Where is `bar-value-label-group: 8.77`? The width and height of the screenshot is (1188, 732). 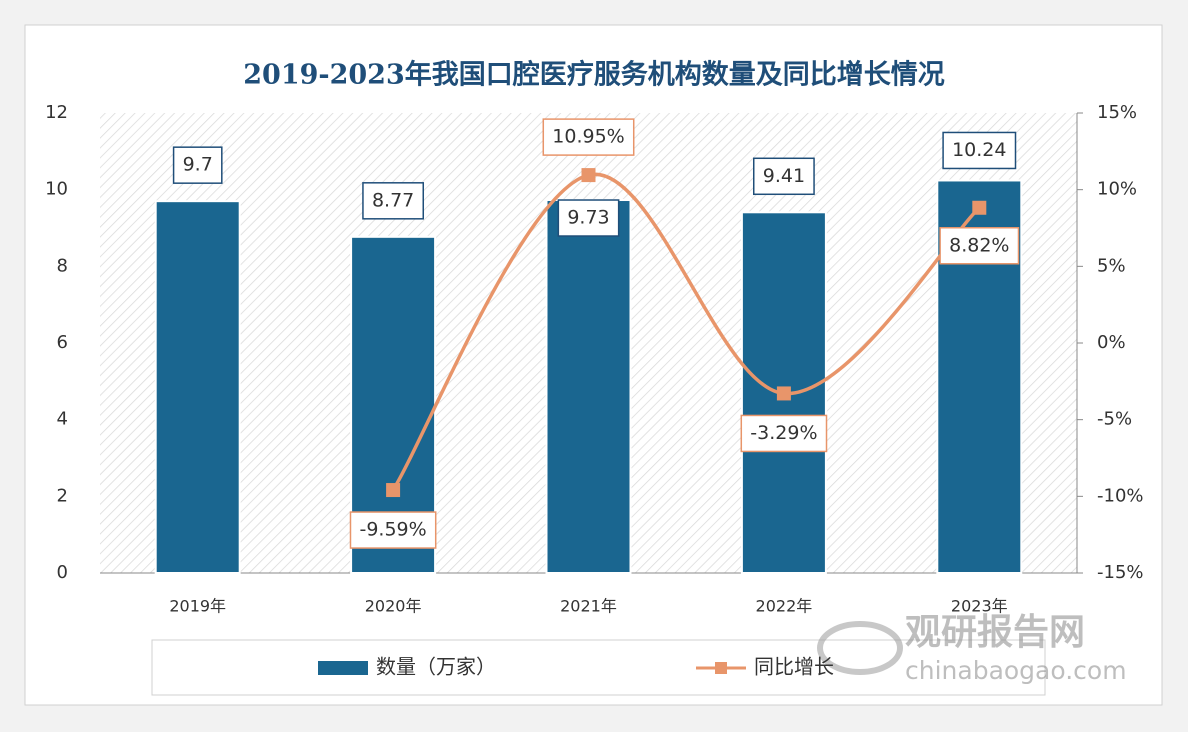
bar-value-label-group: 8.77 is located at coordinates (393, 201).